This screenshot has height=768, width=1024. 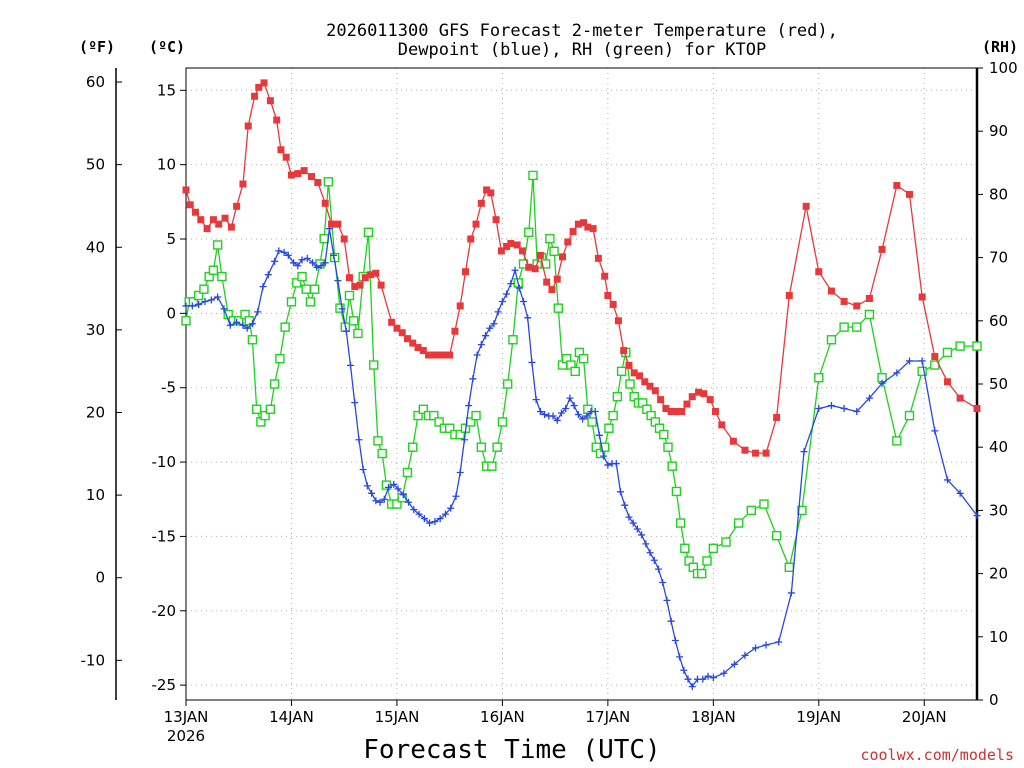 What do you see at coordinates (937, 755) in the screenshot?
I see `credit-label: coolwx.com/models` at bounding box center [937, 755].